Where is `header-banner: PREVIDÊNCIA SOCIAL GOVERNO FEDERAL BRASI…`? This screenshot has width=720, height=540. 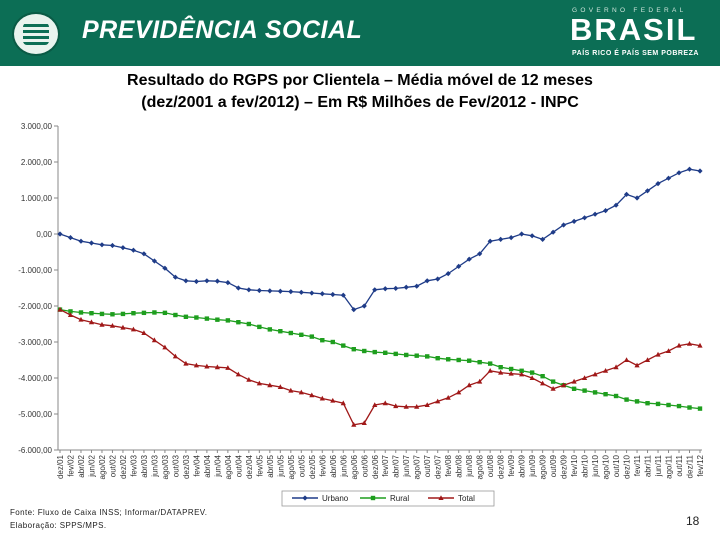 header-banner: PREVIDÊNCIA SOCIAL GOVERNO FEDERAL BRASI… is located at coordinates (360, 33).